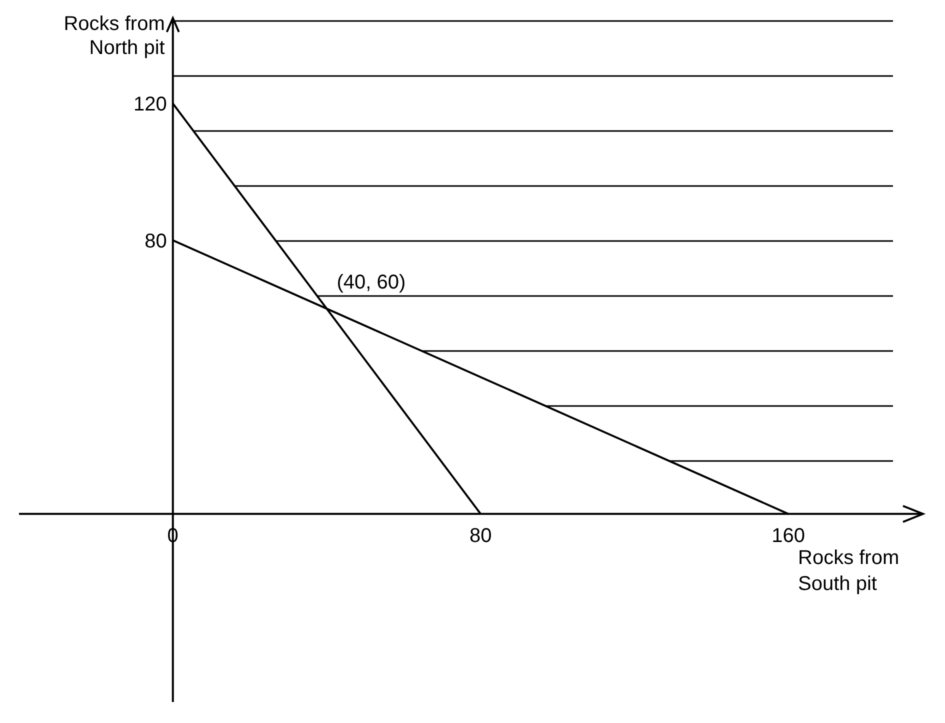  What do you see at coordinates (789, 535) in the screenshot?
I see `x-tick-label: 160` at bounding box center [789, 535].